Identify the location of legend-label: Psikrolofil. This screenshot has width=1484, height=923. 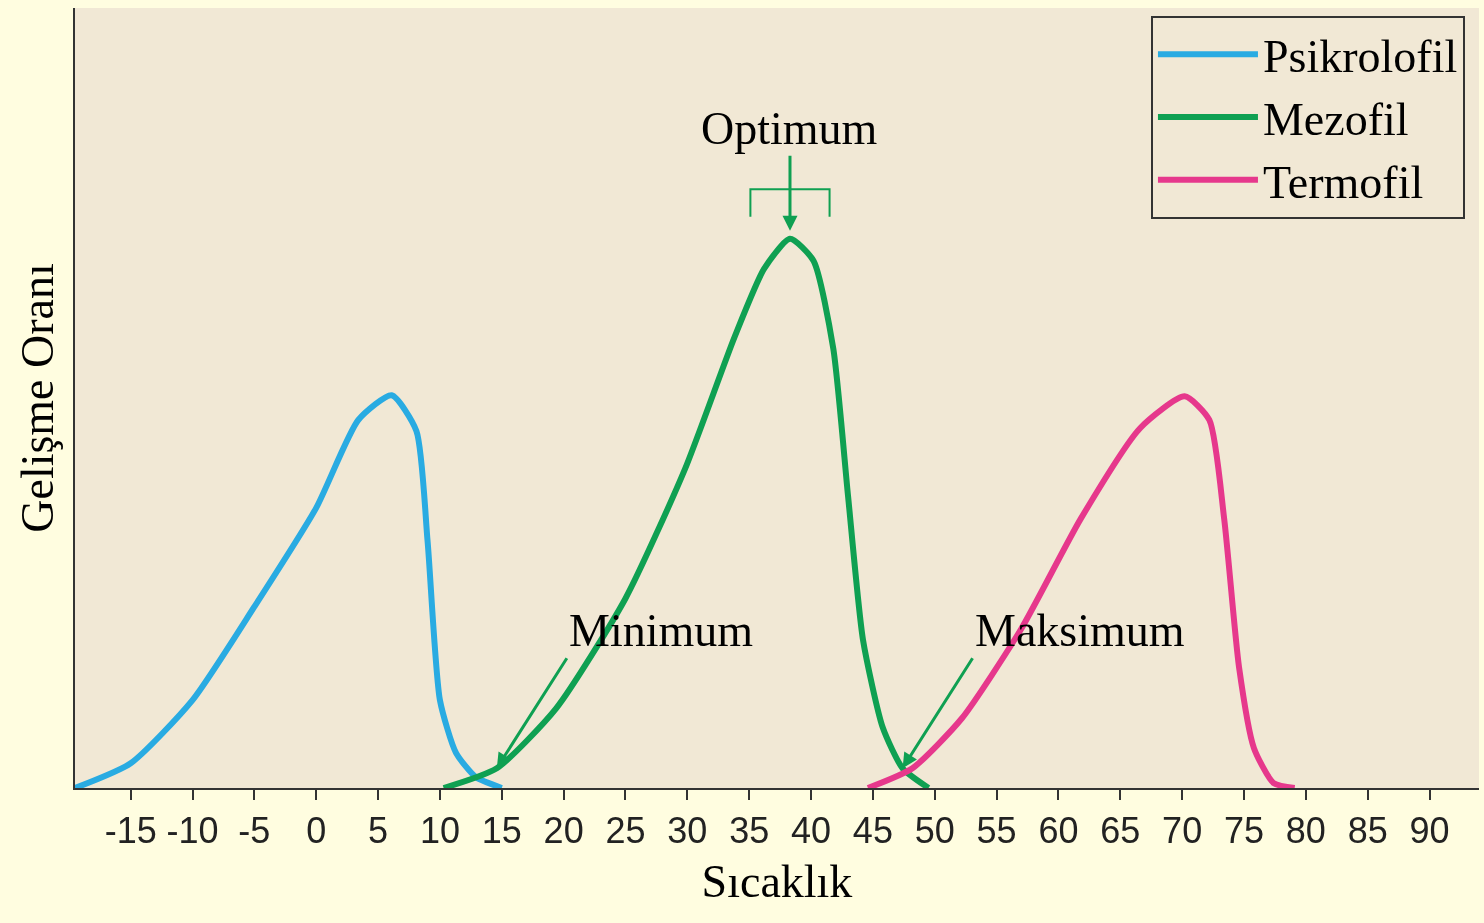
(1360, 57).